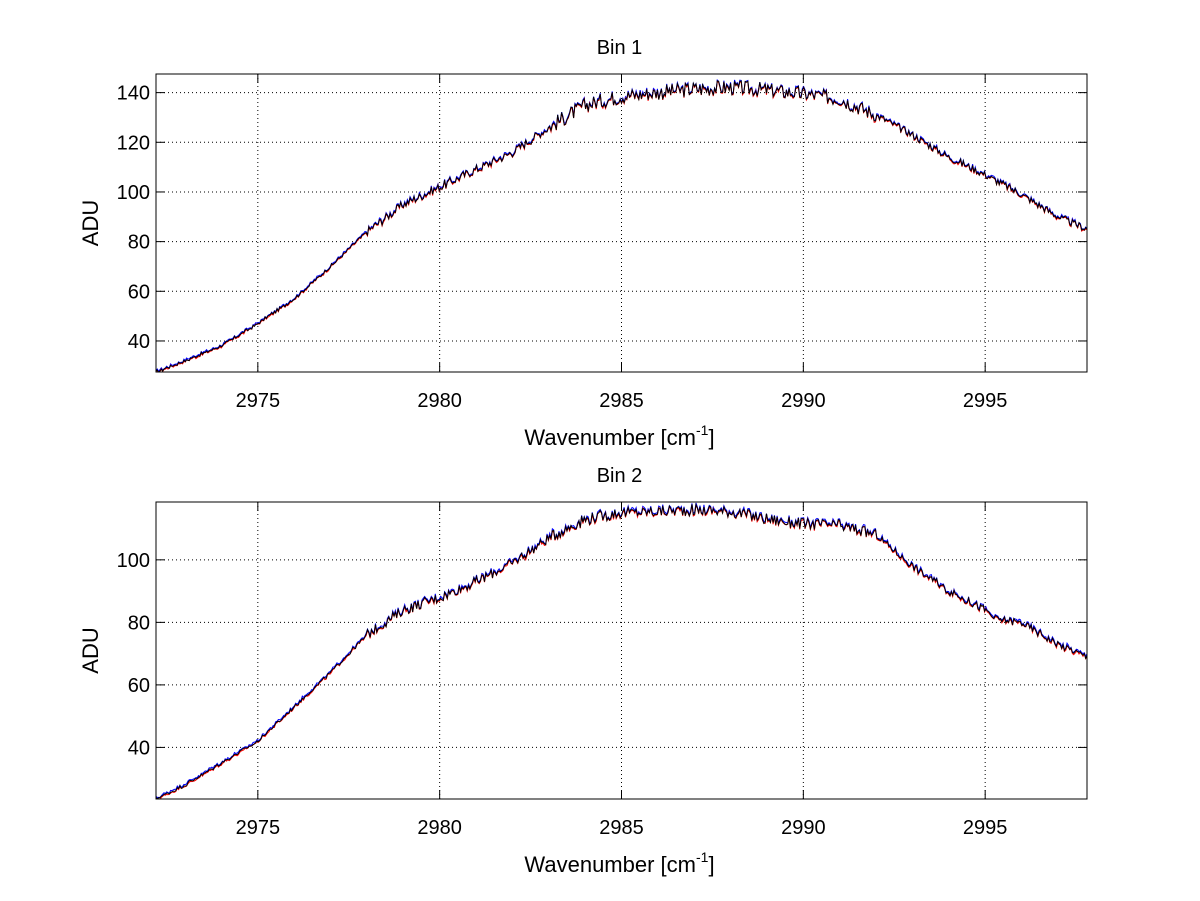  Describe the element at coordinates (620, 476) in the screenshot. I see `chart-title: Bin 2` at that location.